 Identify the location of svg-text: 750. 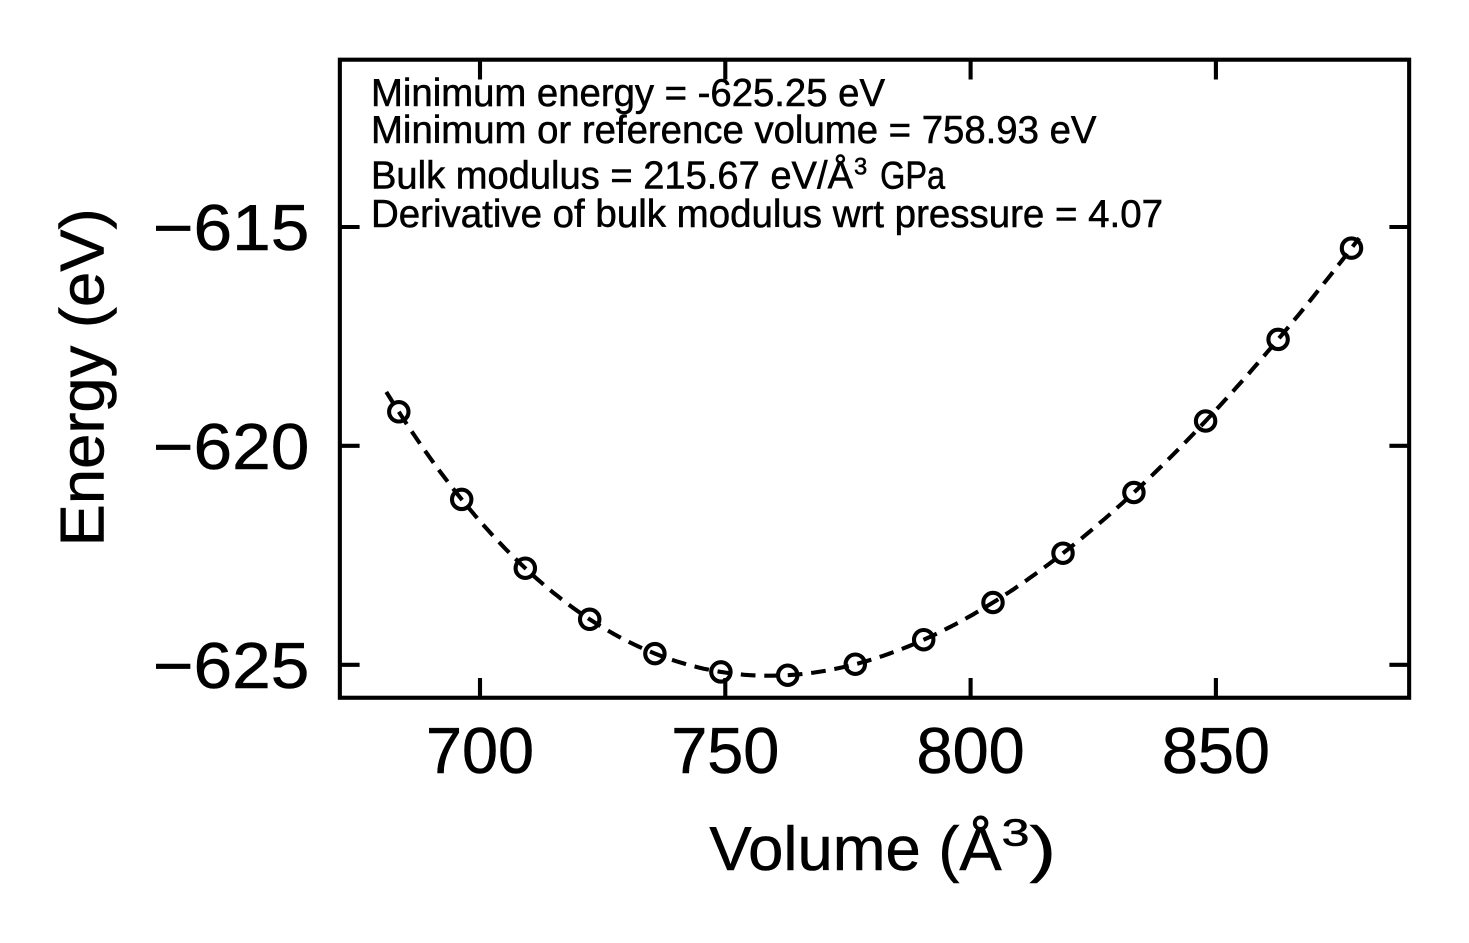
(725, 750).